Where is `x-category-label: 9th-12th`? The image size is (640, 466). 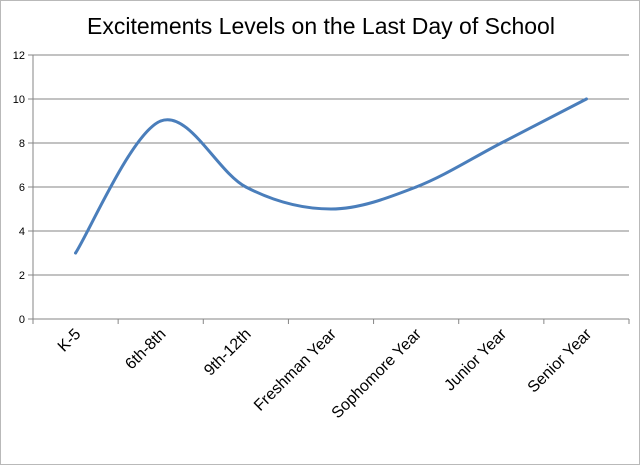 x-category-label: 9th-12th is located at coordinates (228, 353).